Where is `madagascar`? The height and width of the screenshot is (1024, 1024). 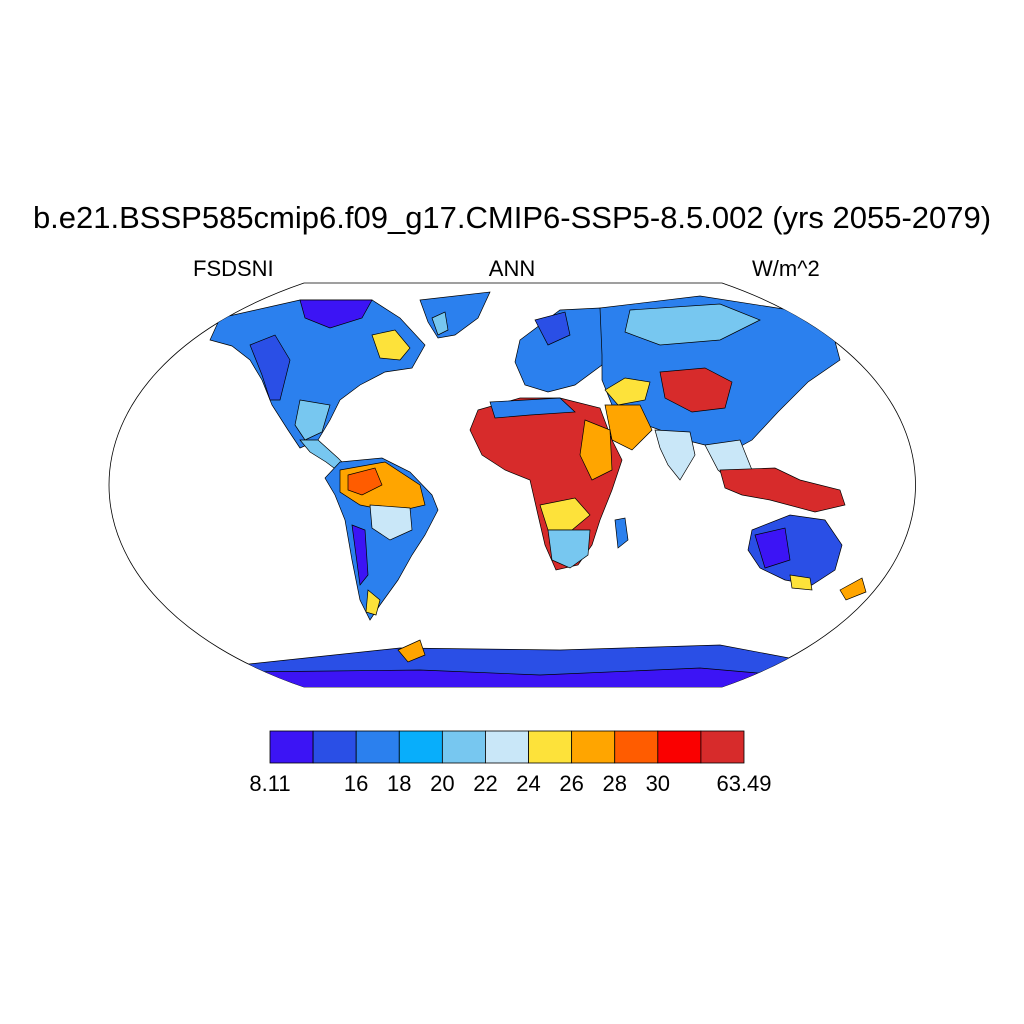 madagascar is located at coordinates (621, 533).